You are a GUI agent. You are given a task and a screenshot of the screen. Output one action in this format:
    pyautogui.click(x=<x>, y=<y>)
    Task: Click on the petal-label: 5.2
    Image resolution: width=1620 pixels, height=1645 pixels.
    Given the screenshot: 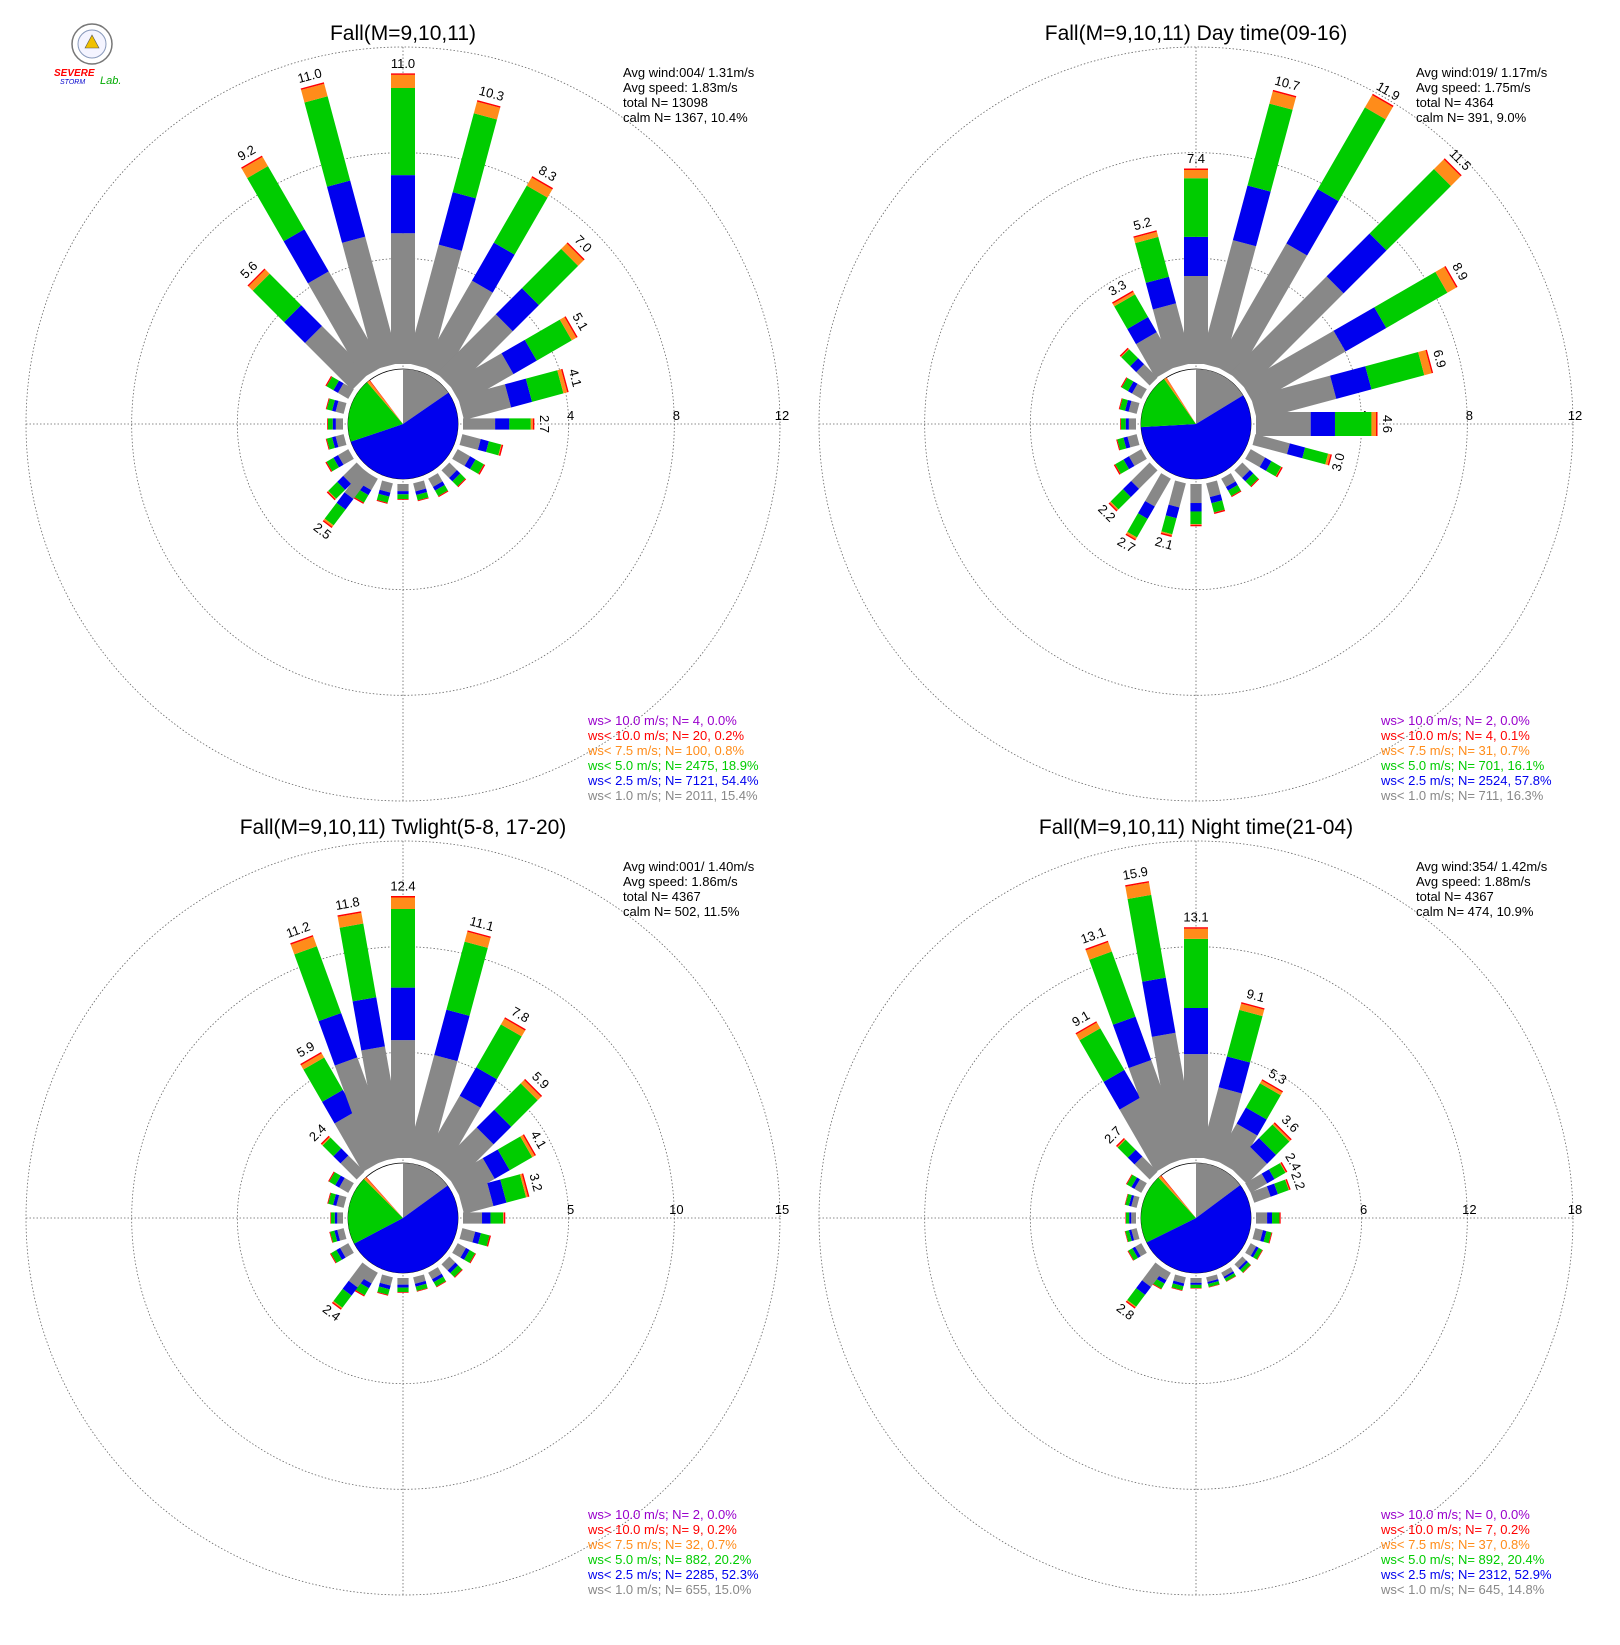 What is the action you would take?
    pyautogui.click(x=1142, y=223)
    